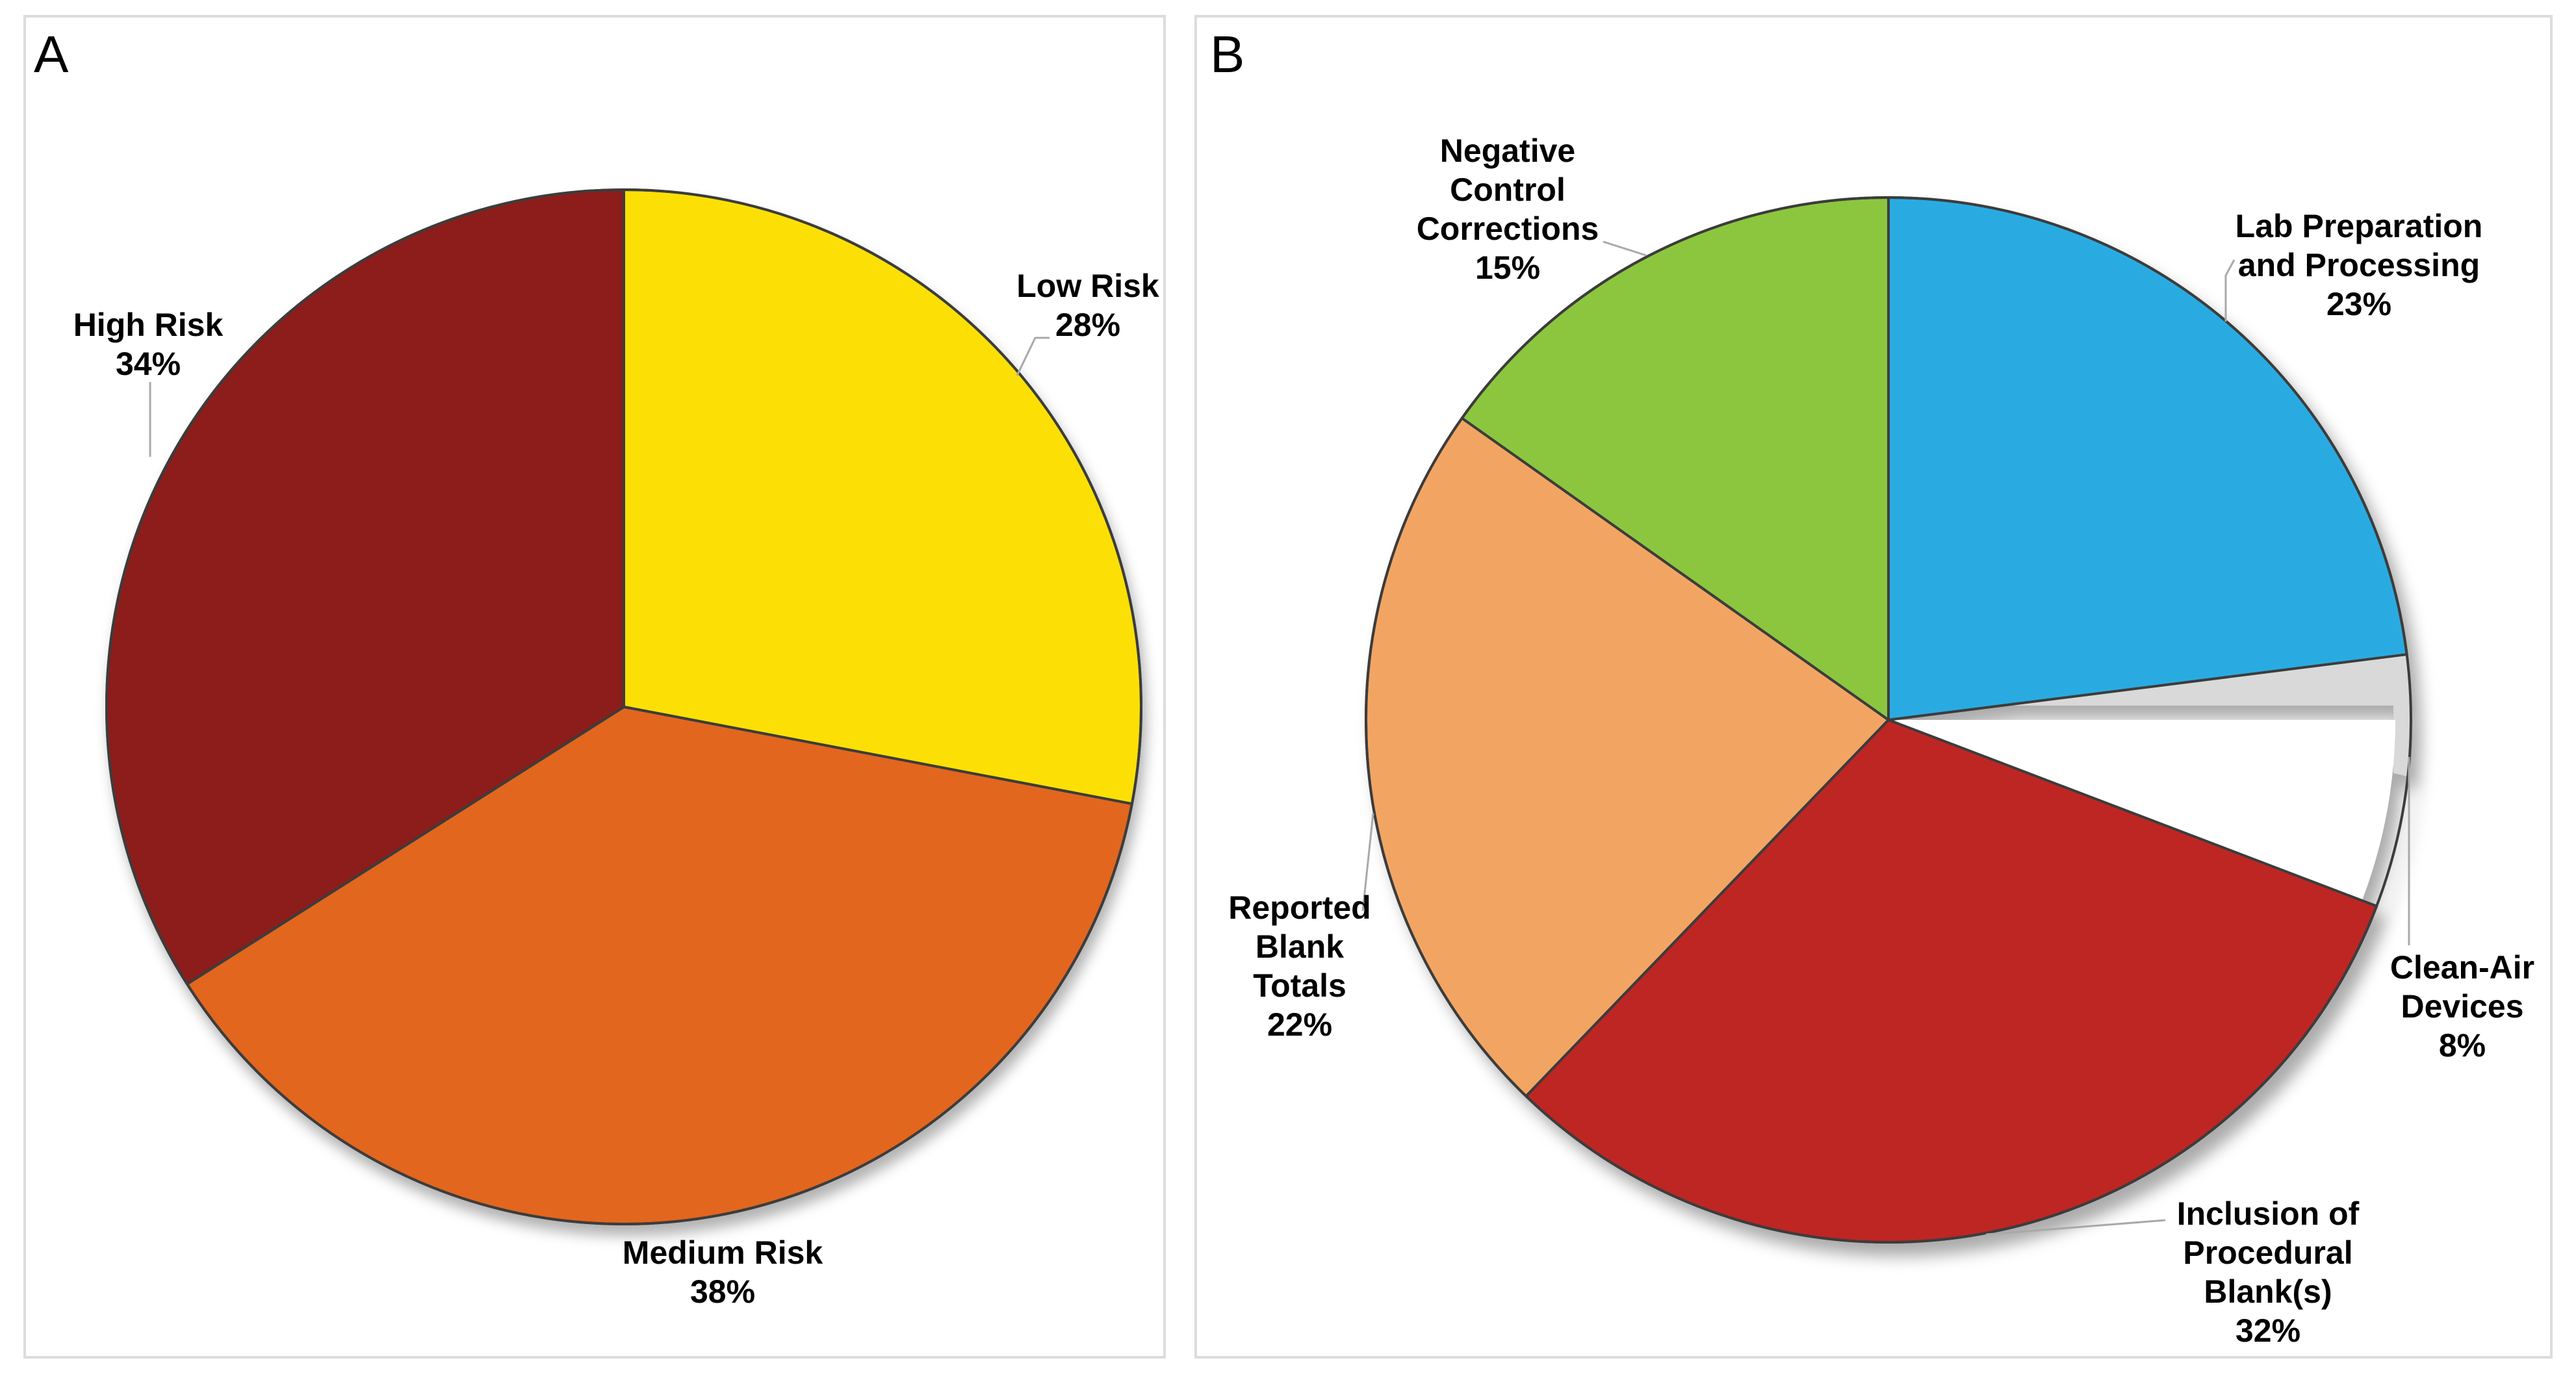 The image size is (2576, 1380). What do you see at coordinates (1508, 190) in the screenshot?
I see `slice-label-line: Control` at bounding box center [1508, 190].